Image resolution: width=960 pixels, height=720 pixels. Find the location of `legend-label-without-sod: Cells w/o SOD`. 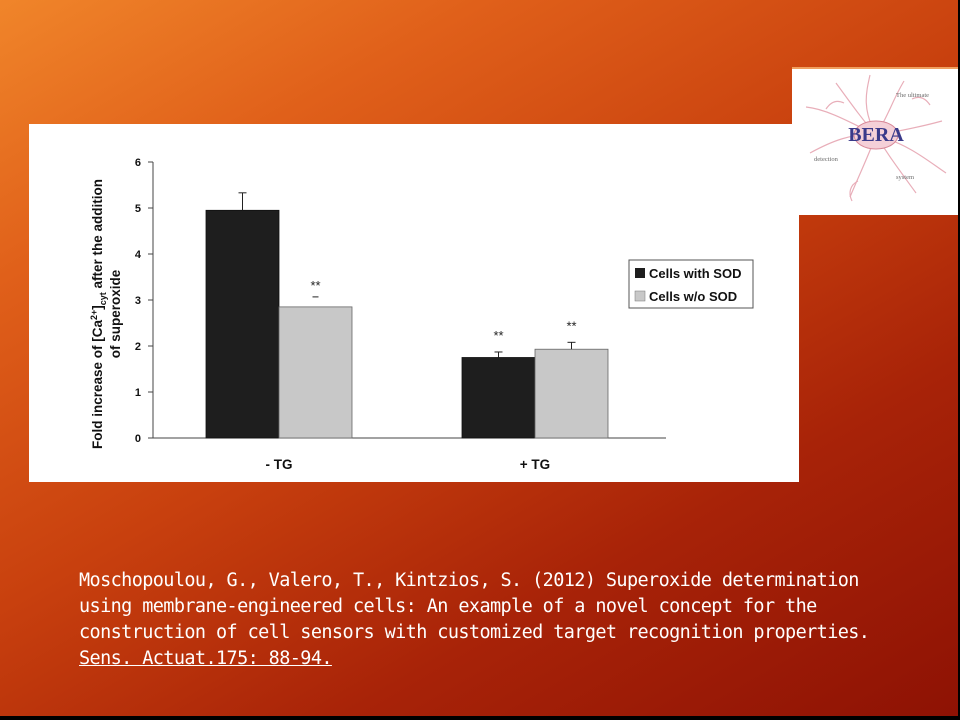

legend-label-without-sod: Cells w/o SOD is located at coordinates (693, 296).